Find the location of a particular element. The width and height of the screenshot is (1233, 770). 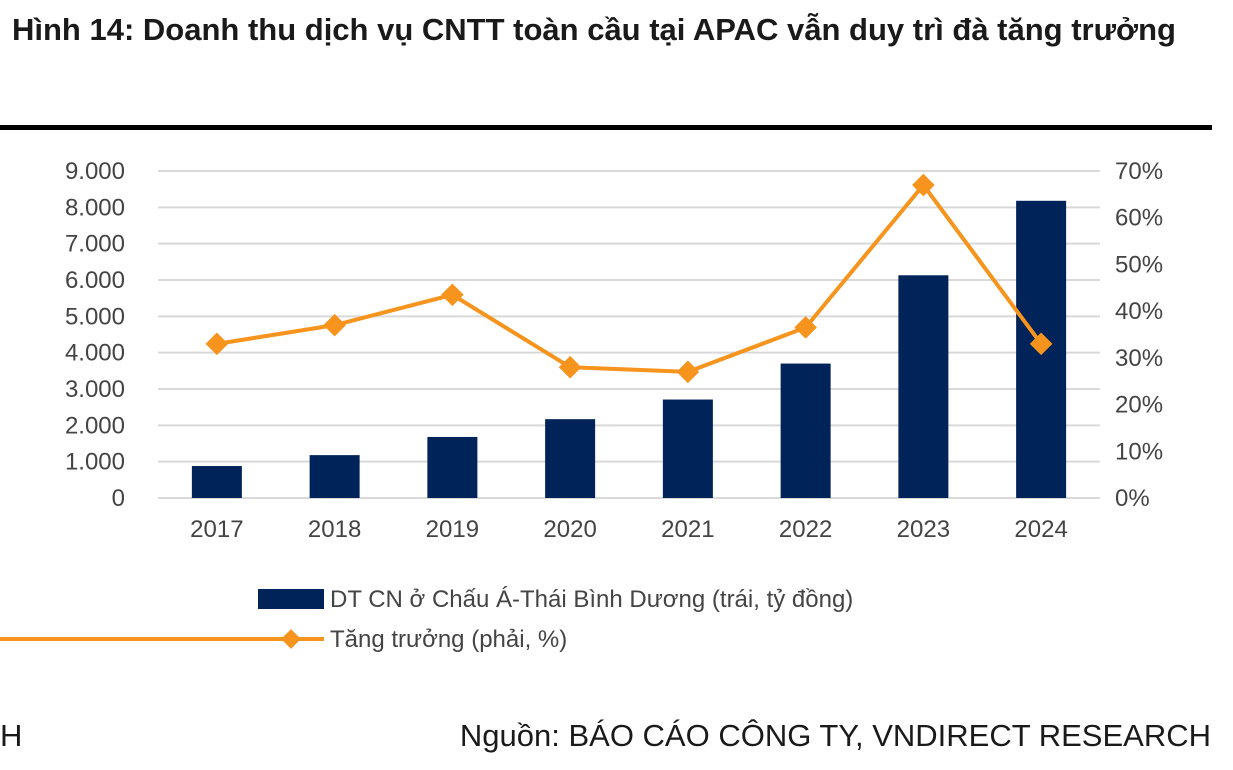

x-tick-label: 2017 is located at coordinates (216, 529).